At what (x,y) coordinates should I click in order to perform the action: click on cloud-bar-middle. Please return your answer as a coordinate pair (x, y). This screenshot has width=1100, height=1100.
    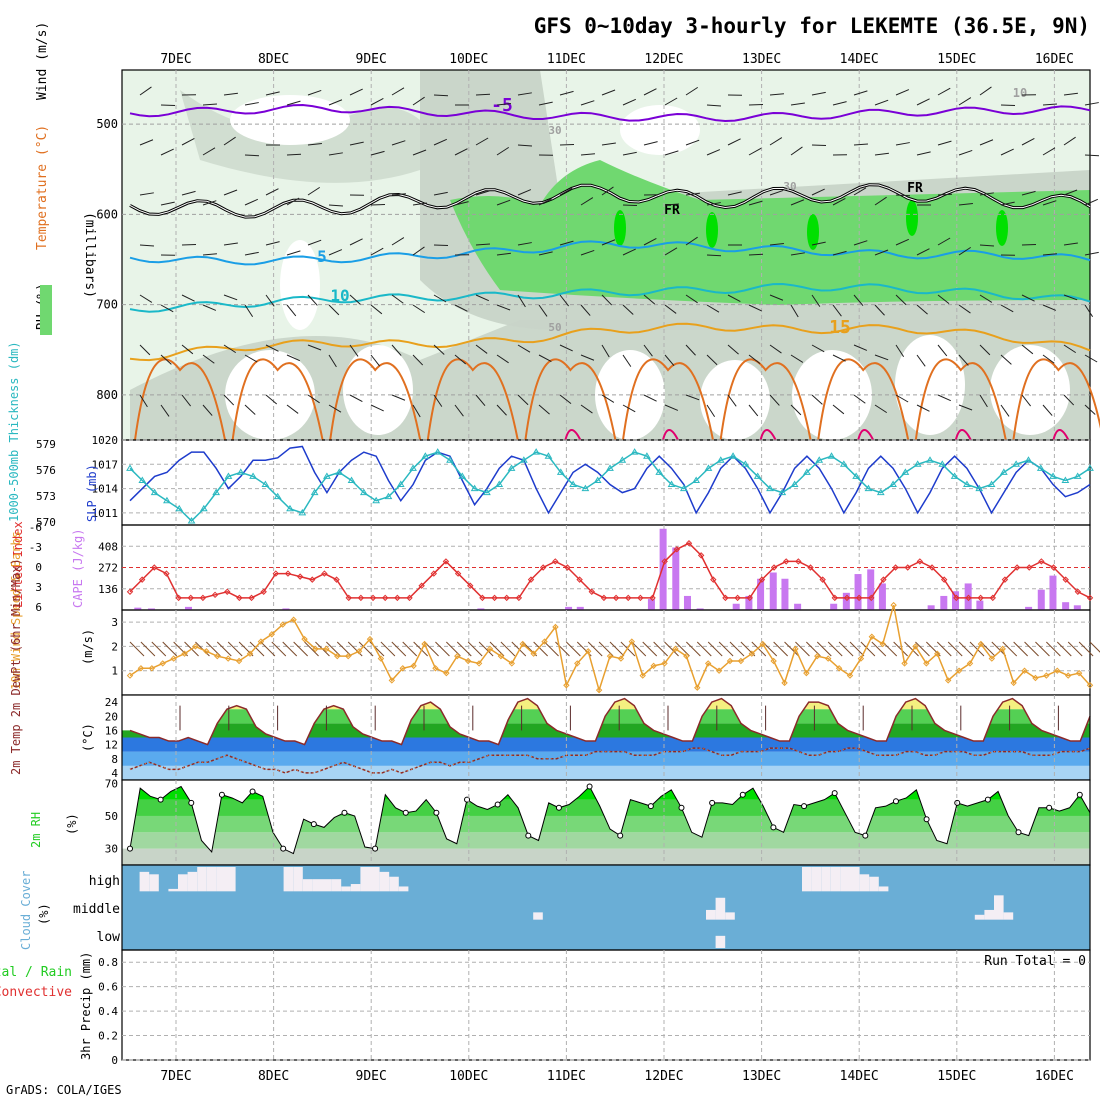
    Looking at the image, I should click on (730, 916).